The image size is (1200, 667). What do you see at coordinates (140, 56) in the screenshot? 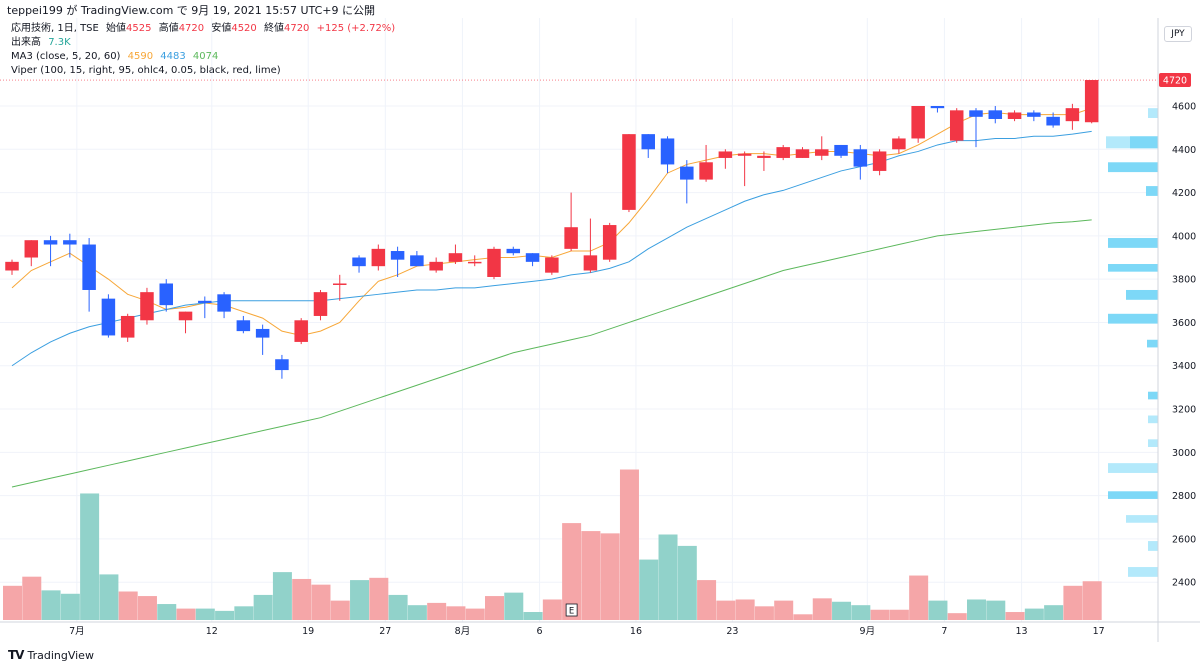
I see `ma5-value: 4590` at bounding box center [140, 56].